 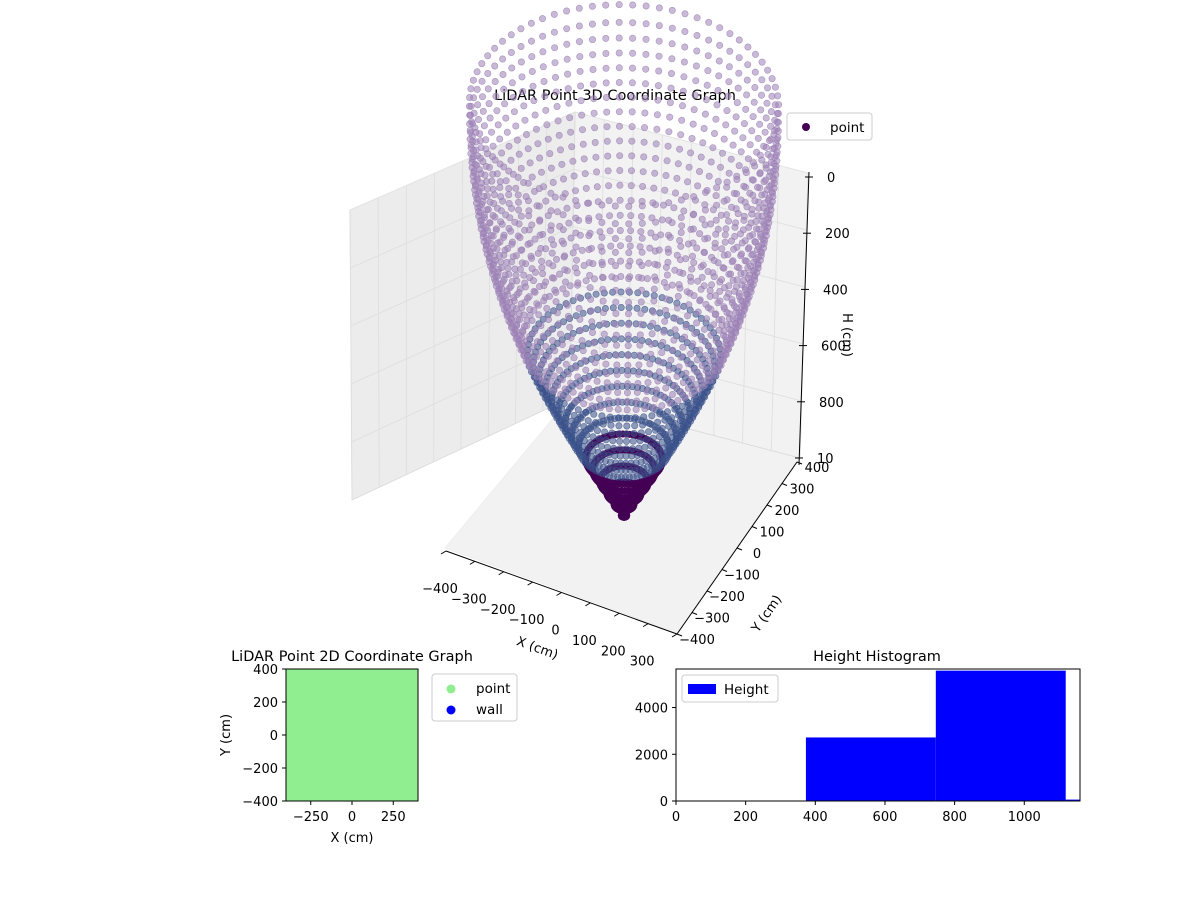 What do you see at coordinates (352, 657) in the screenshot?
I see `lidar-2d-title: LiDAR Point 2D Coordinate Graph` at bounding box center [352, 657].